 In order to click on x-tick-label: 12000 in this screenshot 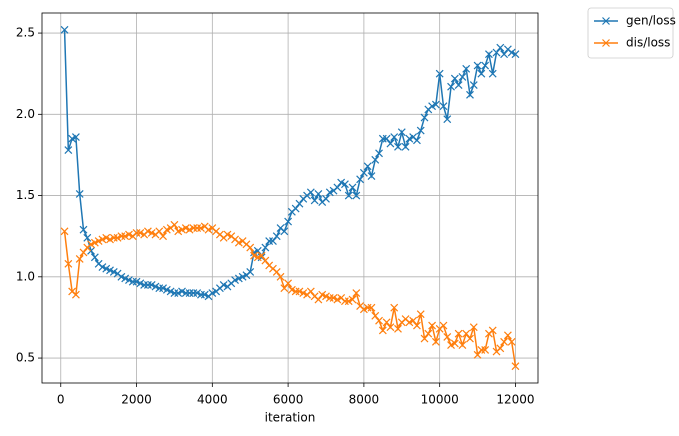, I will do `click(515, 400)`.